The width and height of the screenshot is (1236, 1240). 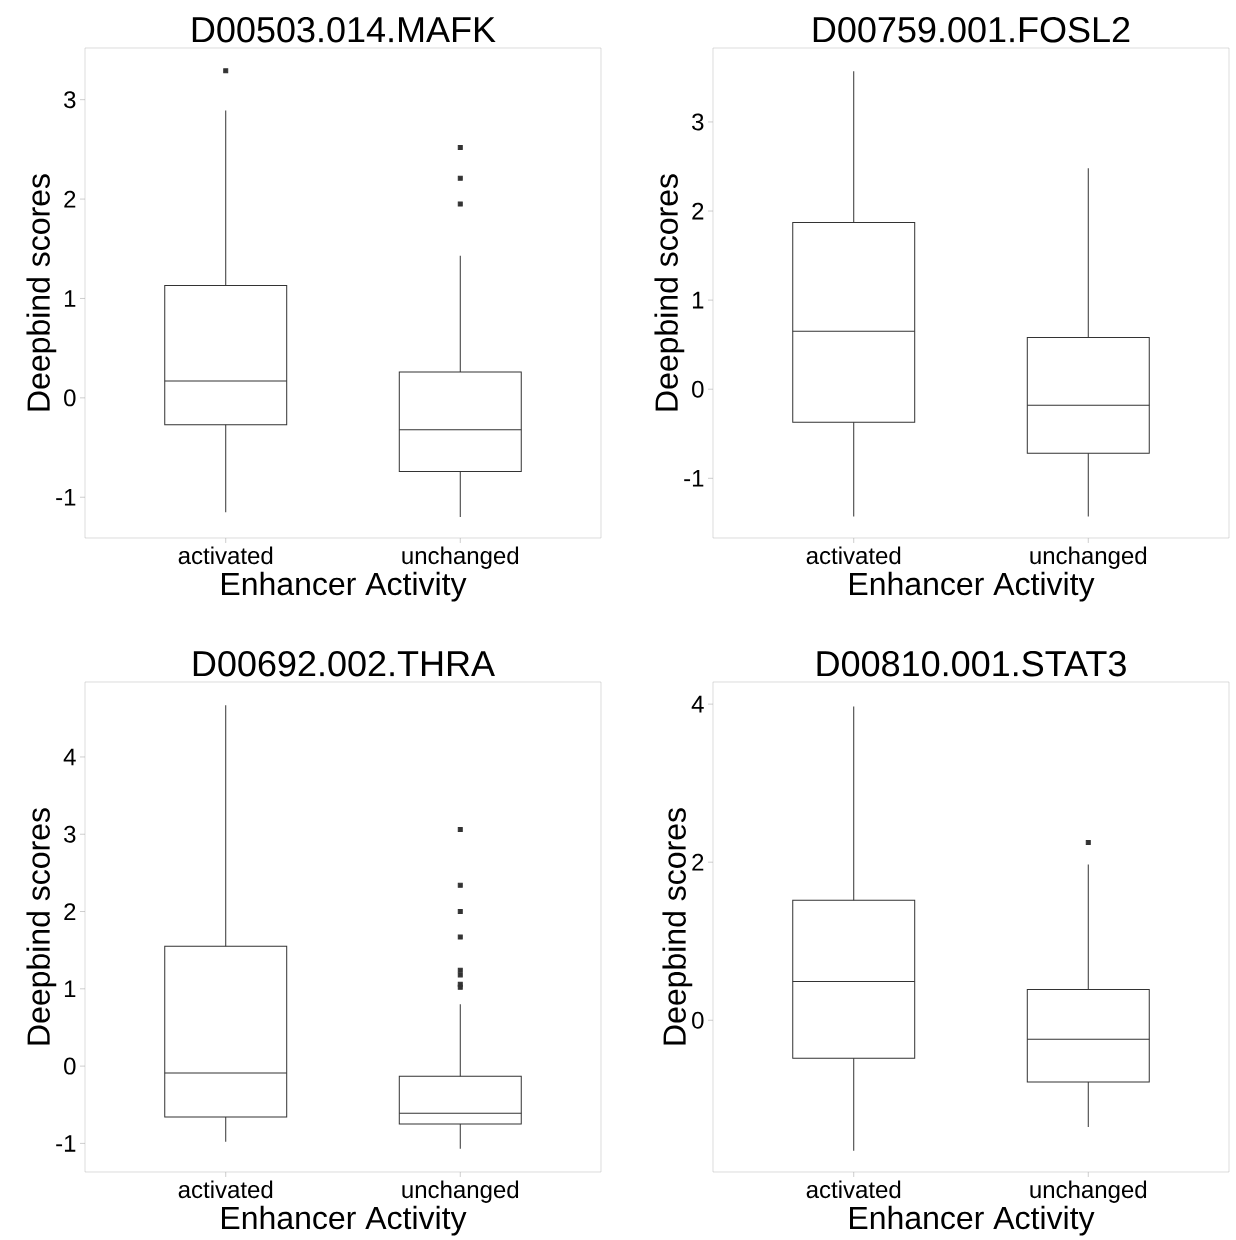 I want to click on chart-title: D00503.014.MAFK, so click(x=344, y=29).